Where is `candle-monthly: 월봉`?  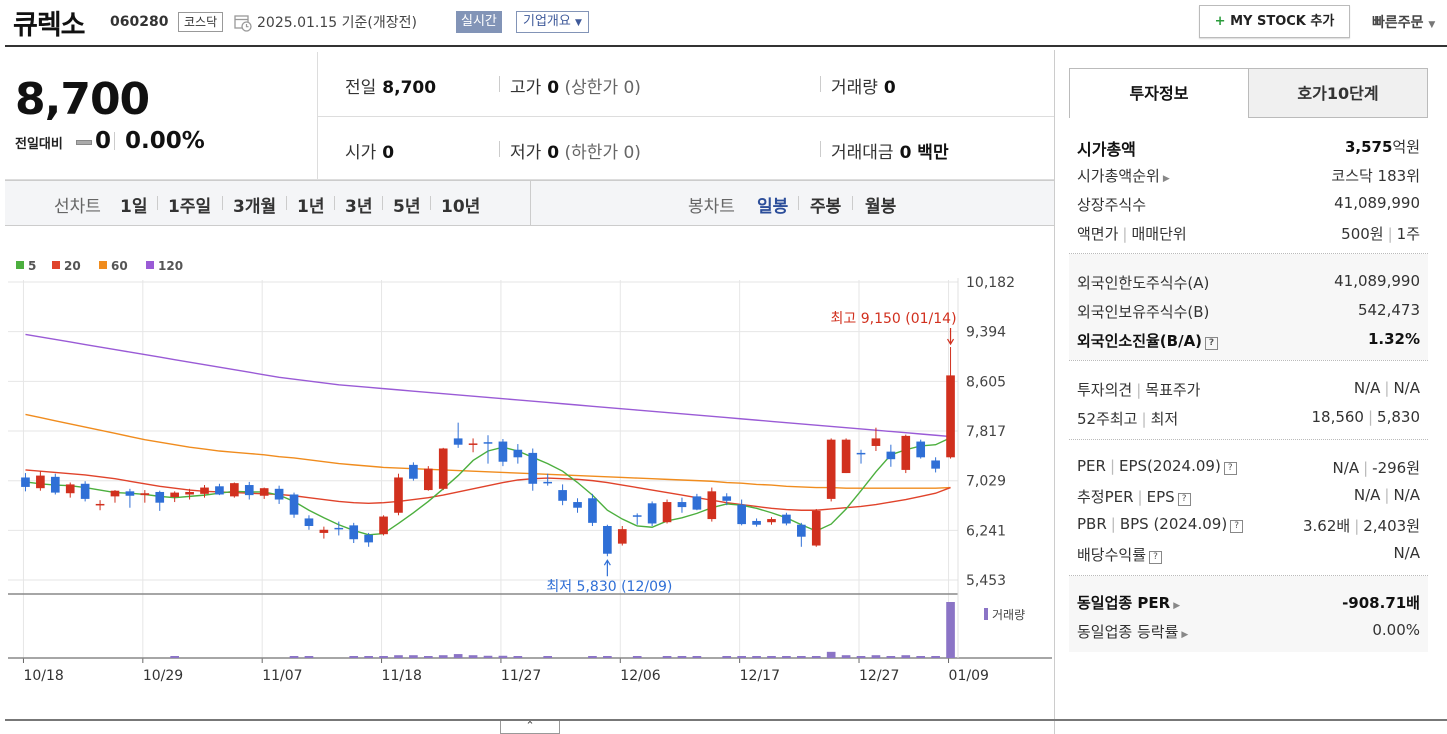
candle-monthly: 월봉 is located at coordinates (881, 207).